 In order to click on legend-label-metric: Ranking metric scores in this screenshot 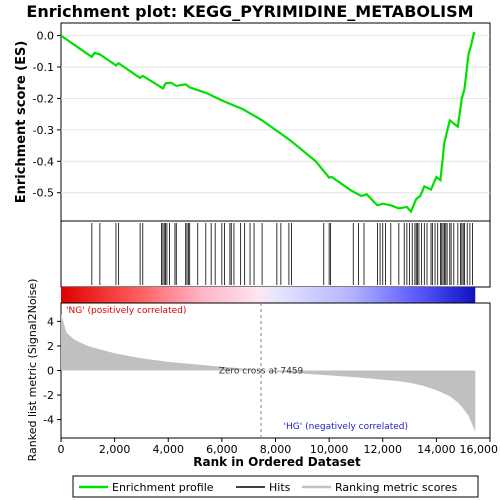, I will do `click(396, 487)`.